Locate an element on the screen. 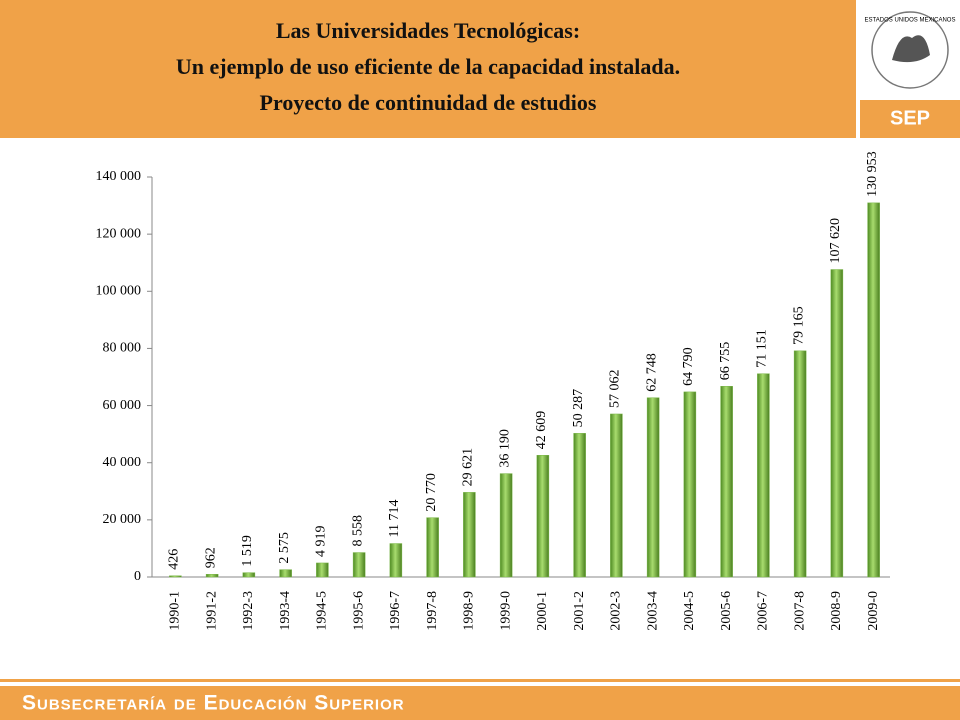 The image size is (960, 720). x-tick-label: 1996-7 is located at coordinates (395, 611).